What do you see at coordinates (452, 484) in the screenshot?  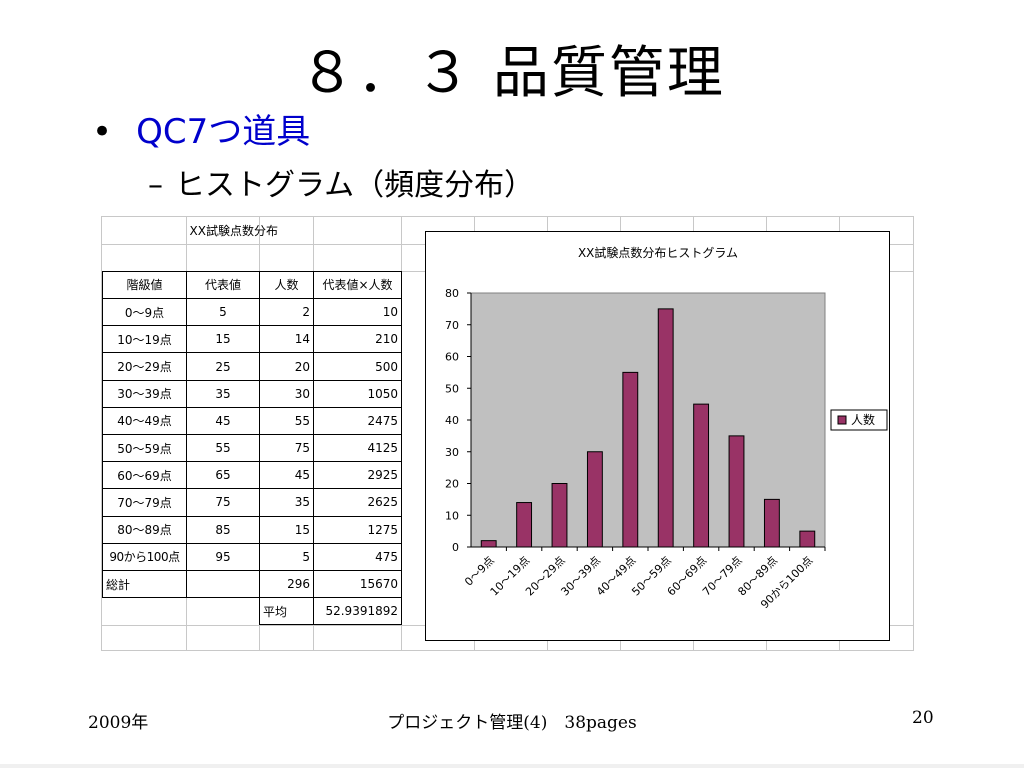 I see `y-tick-label: 20` at bounding box center [452, 484].